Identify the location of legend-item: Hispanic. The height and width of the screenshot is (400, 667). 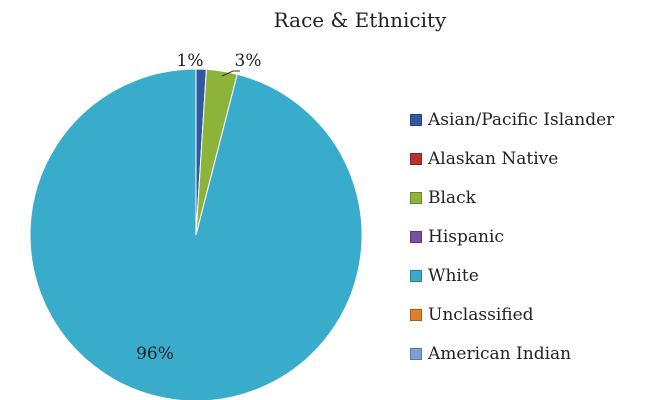
(512, 236).